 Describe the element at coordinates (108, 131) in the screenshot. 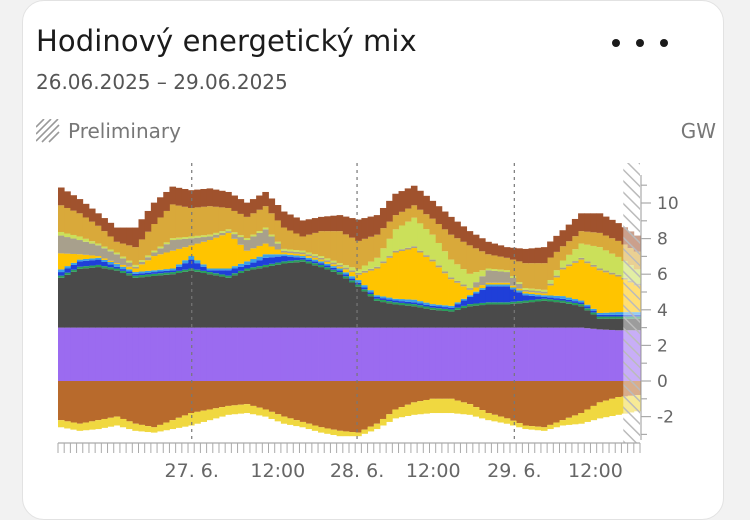

I see `legend-preliminary: Preliminary` at that location.